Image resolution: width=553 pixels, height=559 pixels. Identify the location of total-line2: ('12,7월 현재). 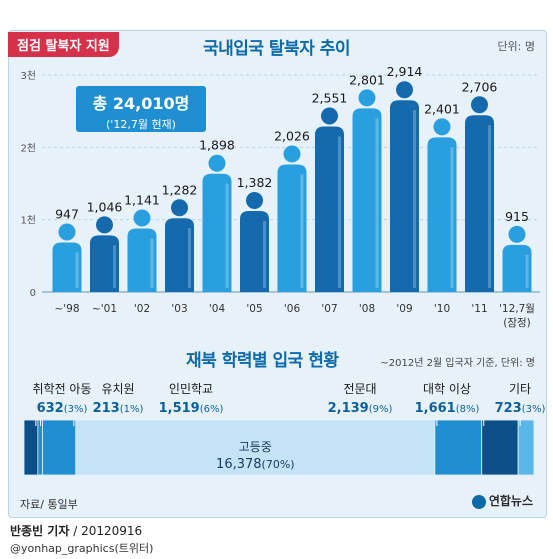
(141, 124).